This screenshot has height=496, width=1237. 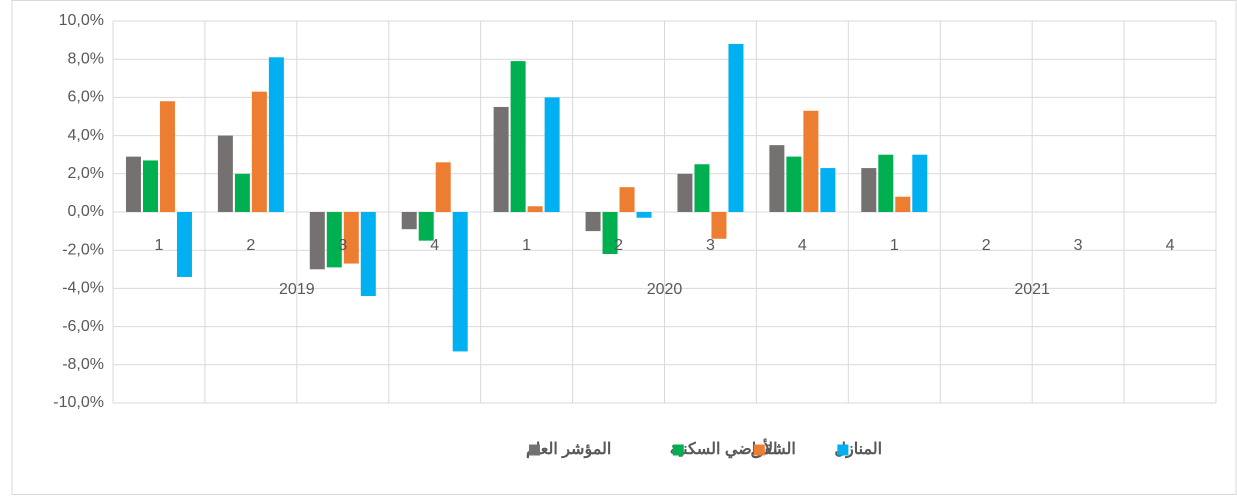 I want to click on y-tick-label: 10,0%, so click(x=81, y=20).